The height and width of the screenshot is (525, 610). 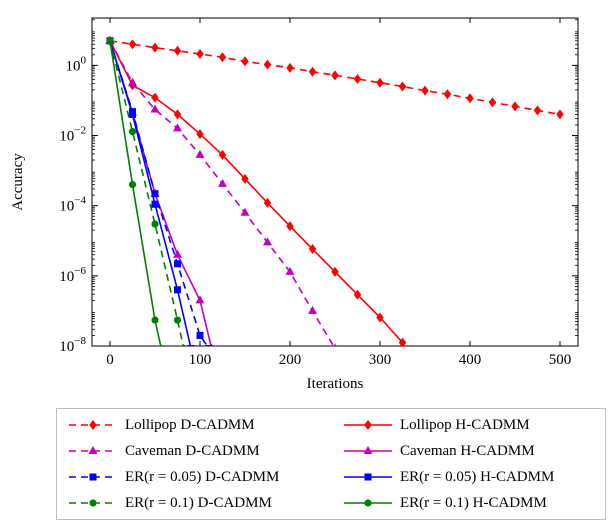 I want to click on legend-item: ER(r = 0.1) D-CADMM, so click(x=169, y=503).